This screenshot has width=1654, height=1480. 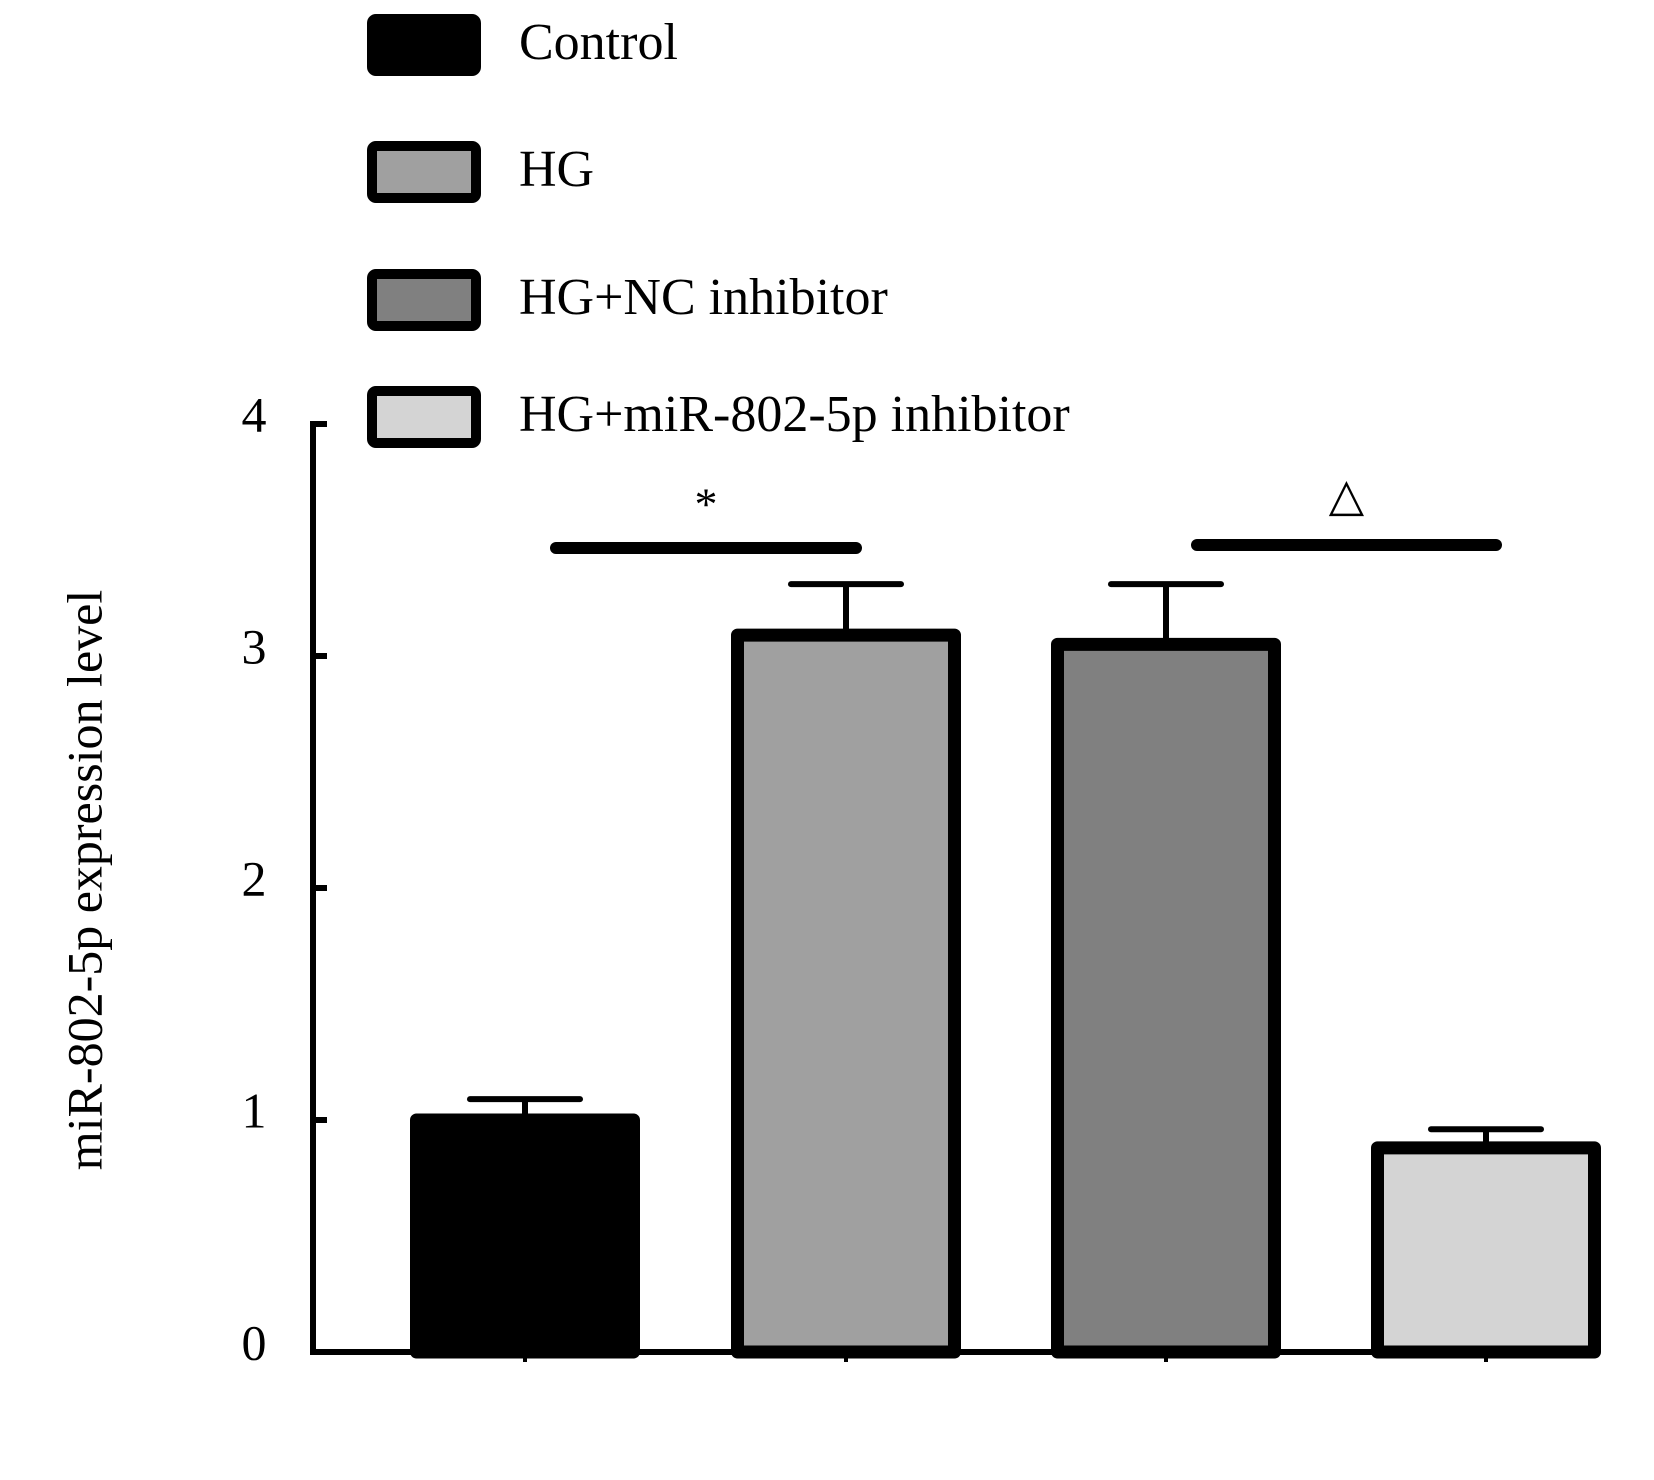 What do you see at coordinates (706, 504) in the screenshot?
I see `significance-mark: *` at bounding box center [706, 504].